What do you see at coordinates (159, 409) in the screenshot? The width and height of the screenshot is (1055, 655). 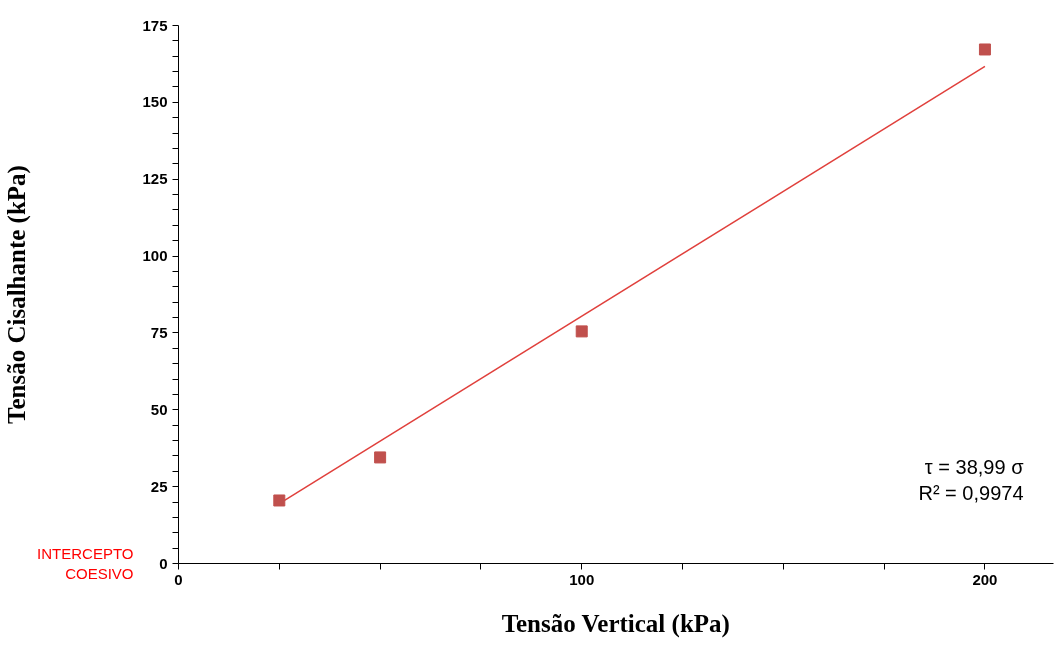 I see `y-tick-label: 50` at bounding box center [159, 409].